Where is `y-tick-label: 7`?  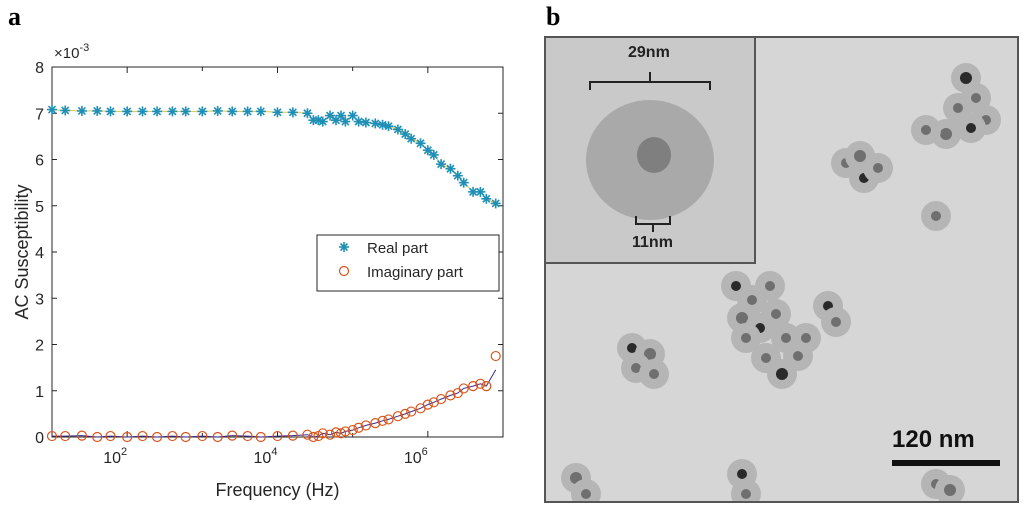
y-tick-label: 7 is located at coordinates (39, 114).